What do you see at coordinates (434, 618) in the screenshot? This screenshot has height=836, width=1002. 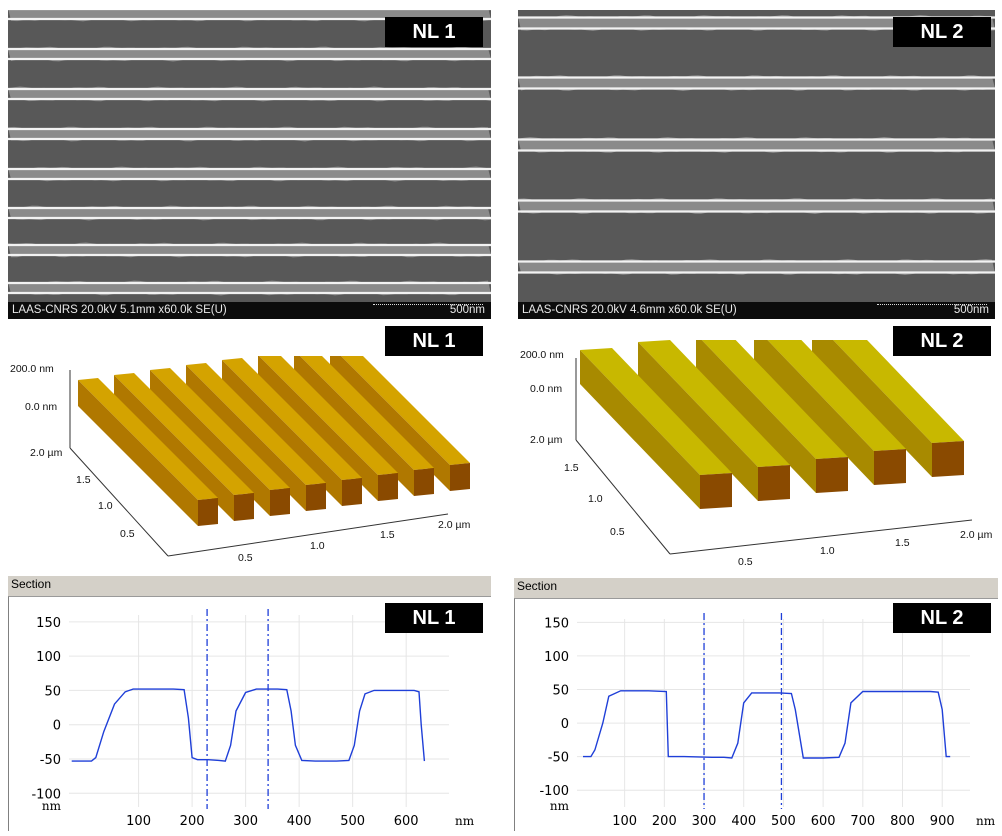 I see `panel-label-section-nl1: NL 1` at bounding box center [434, 618].